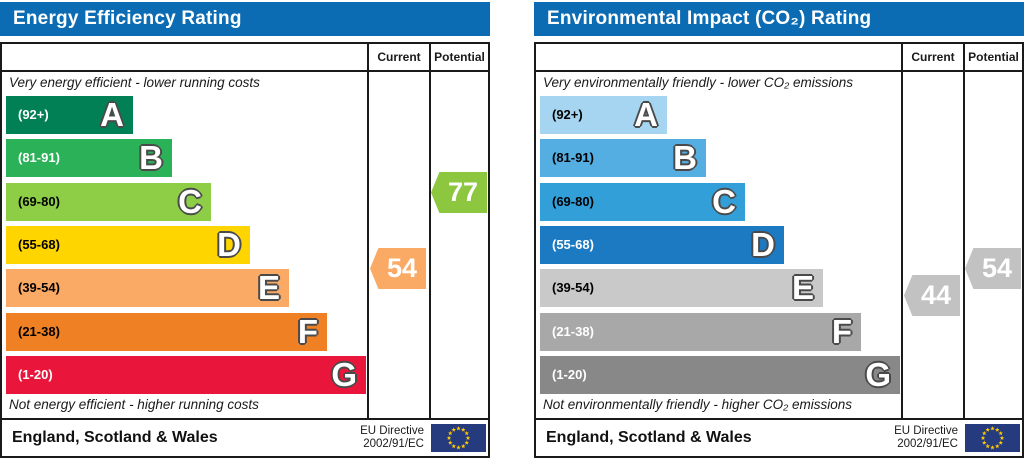 The height and width of the screenshot is (460, 1024). I want to click on potential-rating-arrow: 77, so click(459, 192).